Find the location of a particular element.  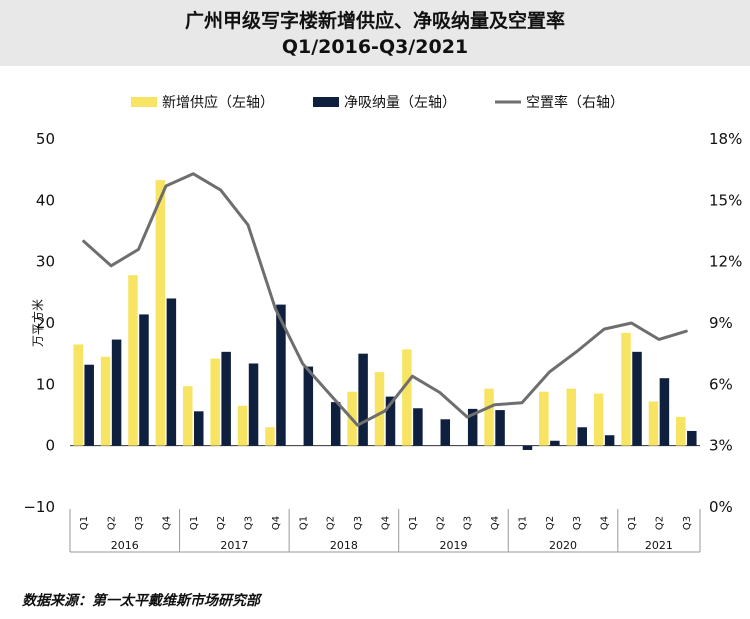

legend-absorption-swatch is located at coordinates (326, 102).